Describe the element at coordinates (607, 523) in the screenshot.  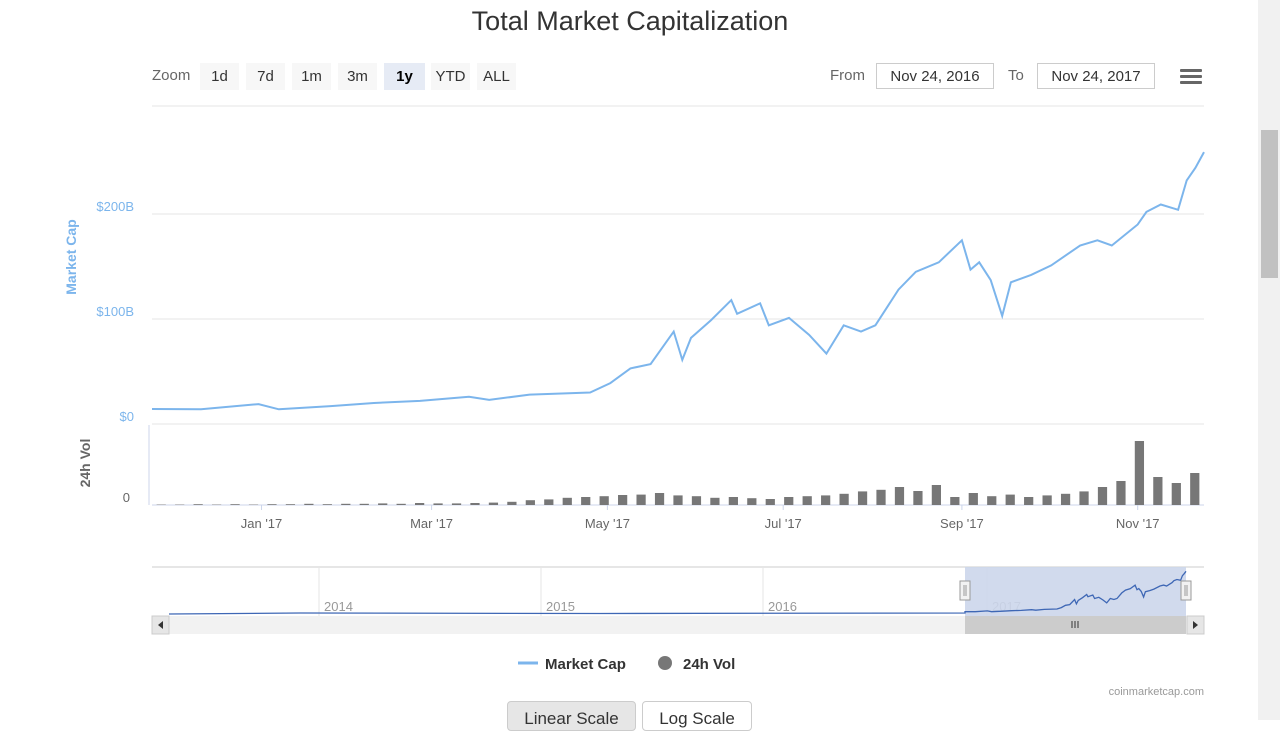
I see `x-tick-label: May '17` at that location.